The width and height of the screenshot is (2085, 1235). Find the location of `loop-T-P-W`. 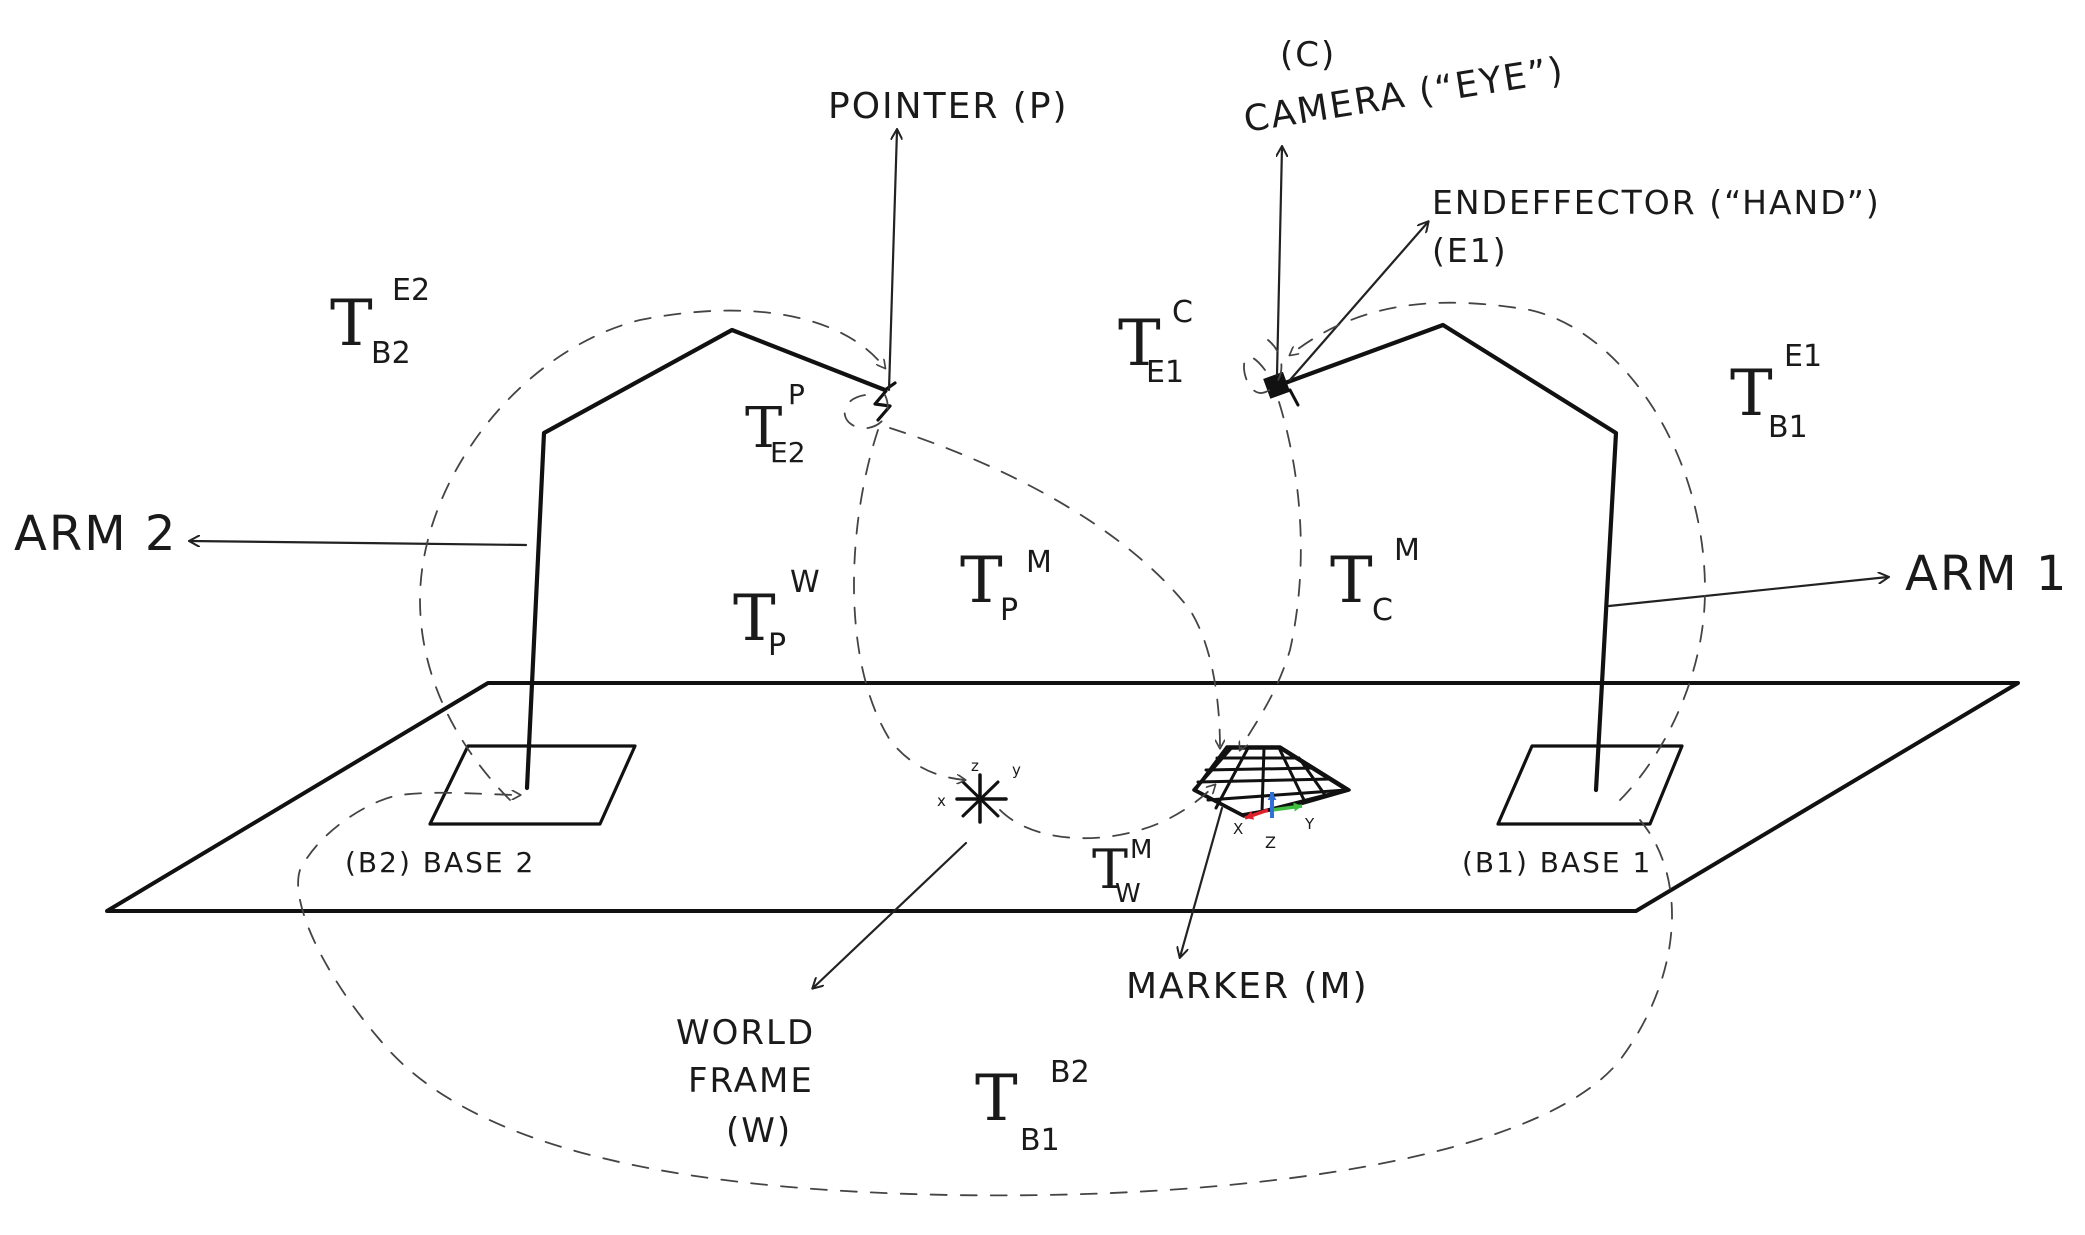

loop-T-P-W is located at coordinates (909, 604).